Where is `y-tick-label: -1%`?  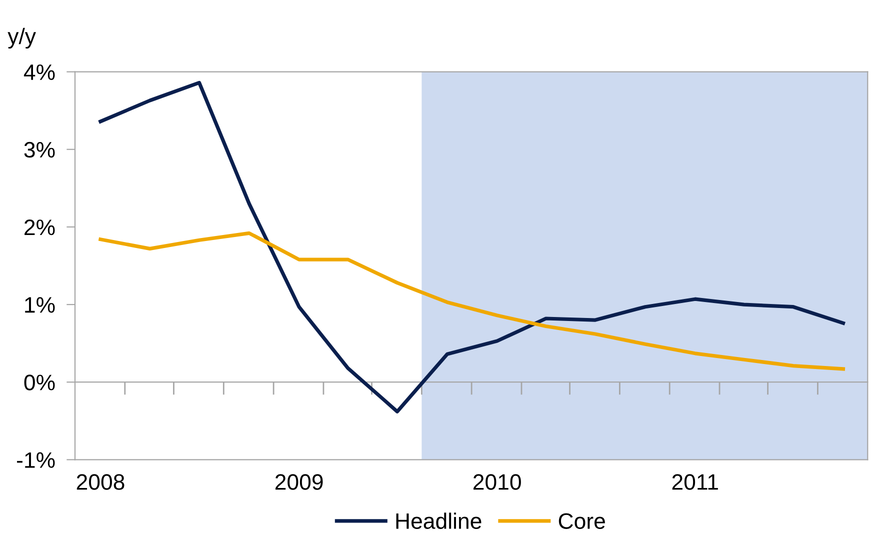
y-tick-label: -1% is located at coordinates (36, 460).